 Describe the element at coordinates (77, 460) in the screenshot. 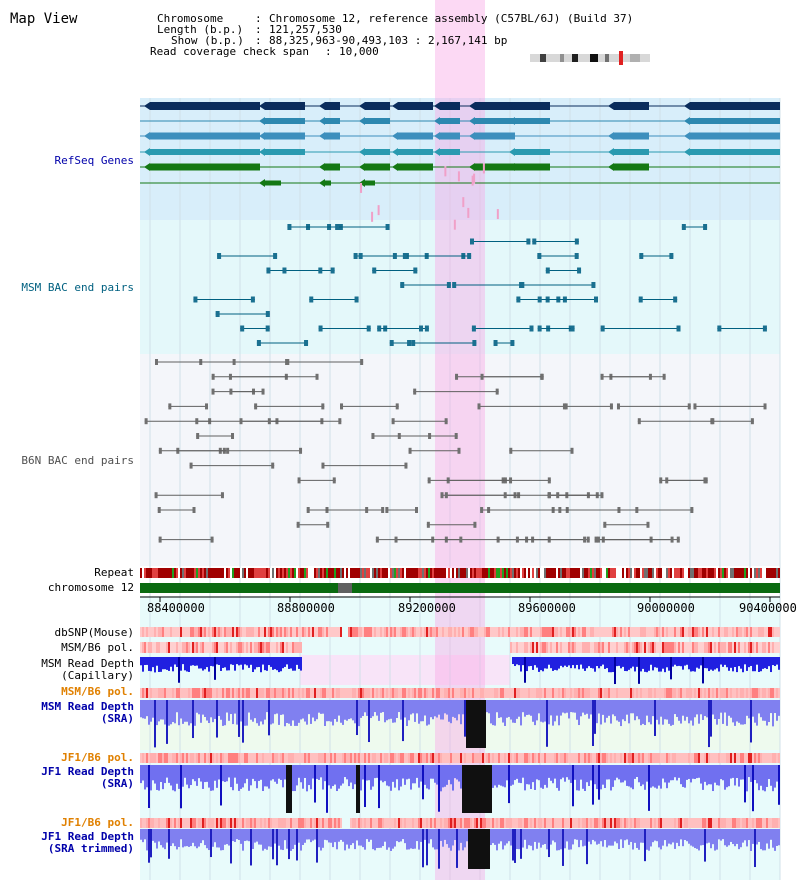

I see `track-label-b6n-bac-end-pairs: B6N BAC end pairs` at that location.